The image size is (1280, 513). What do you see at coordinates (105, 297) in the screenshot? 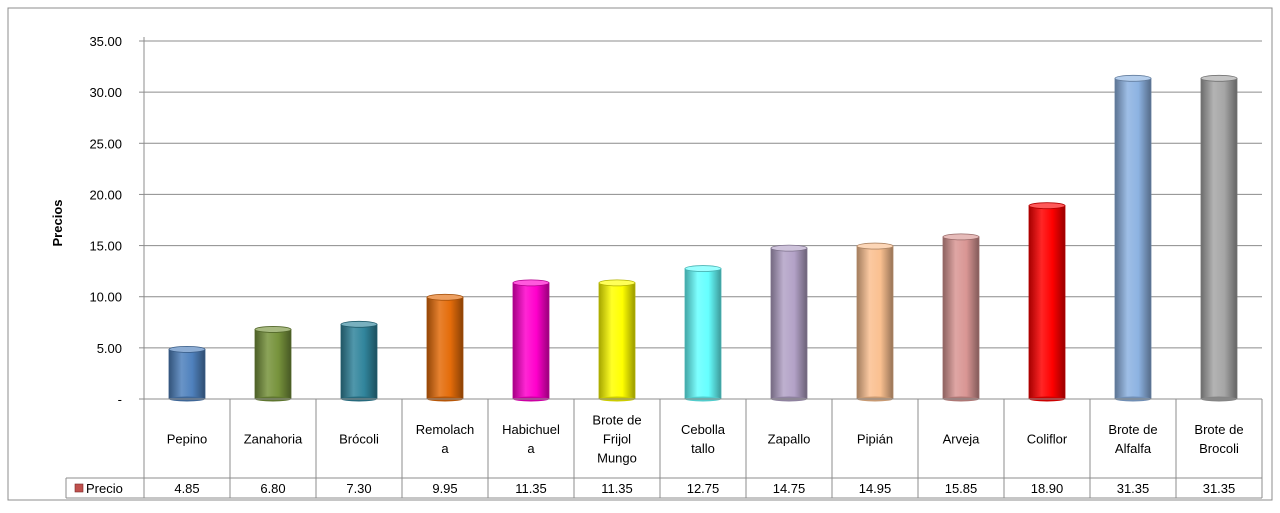
I see `y-tick-label: 10.00` at bounding box center [105, 297].